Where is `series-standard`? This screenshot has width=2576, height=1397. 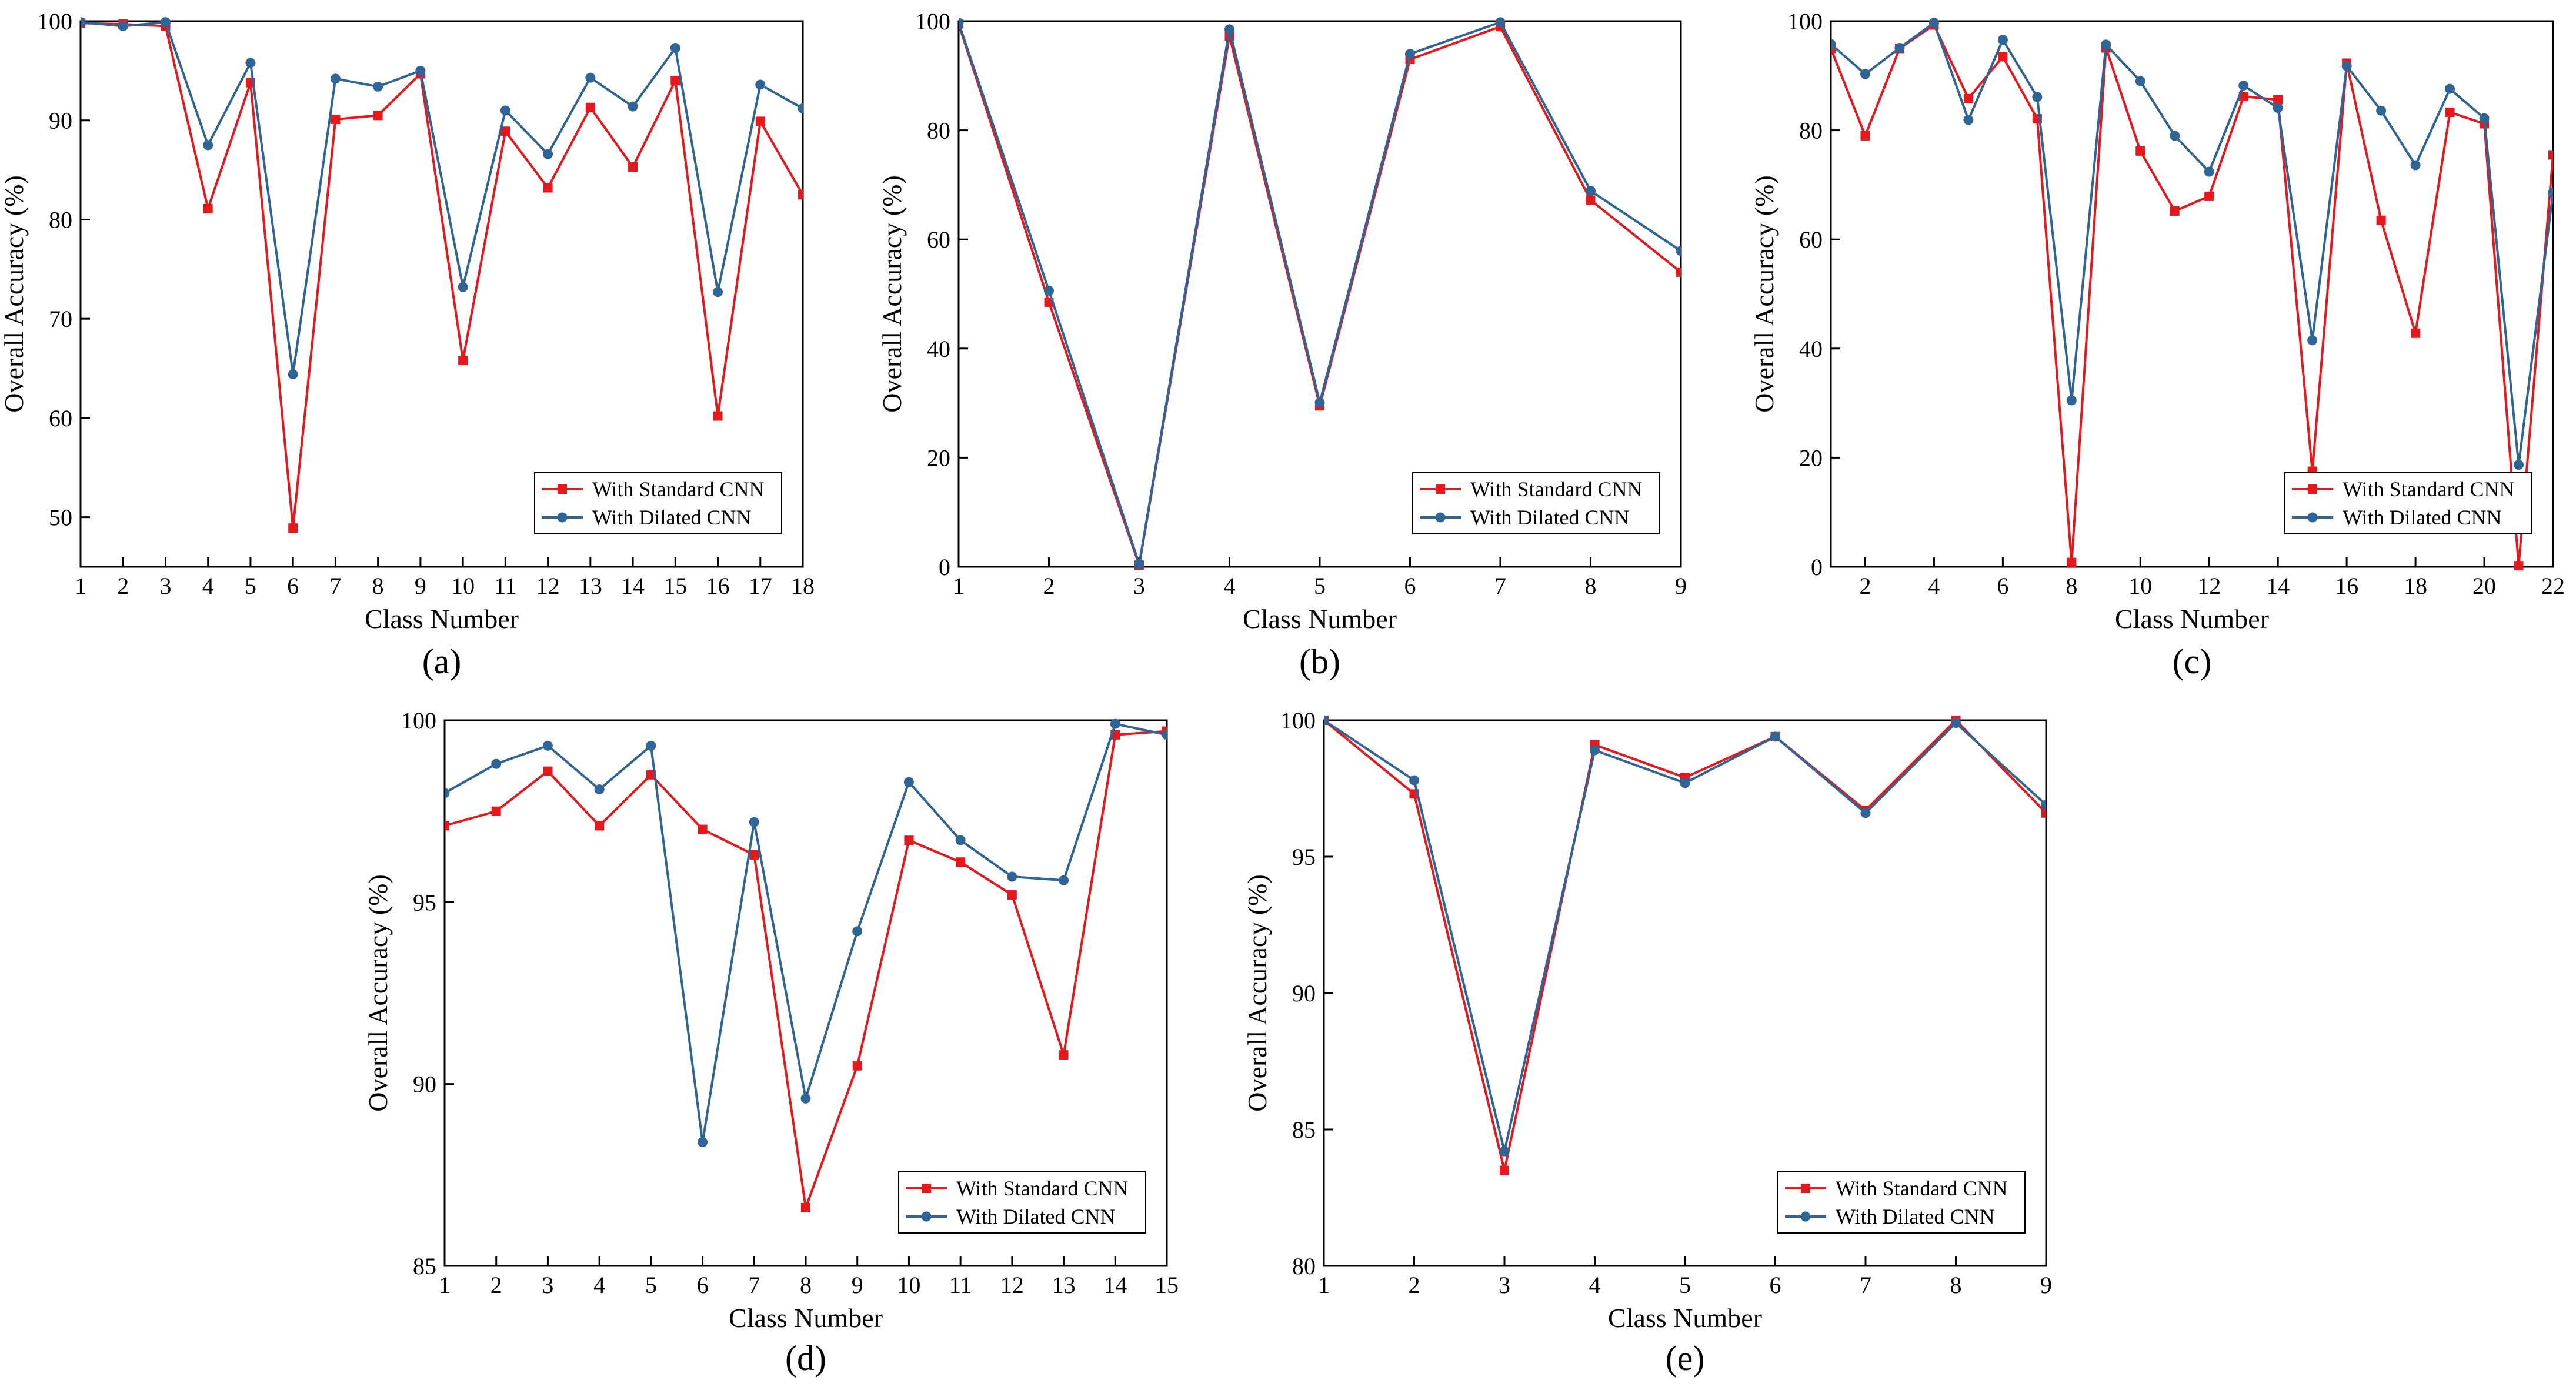 series-standard is located at coordinates (806, 969).